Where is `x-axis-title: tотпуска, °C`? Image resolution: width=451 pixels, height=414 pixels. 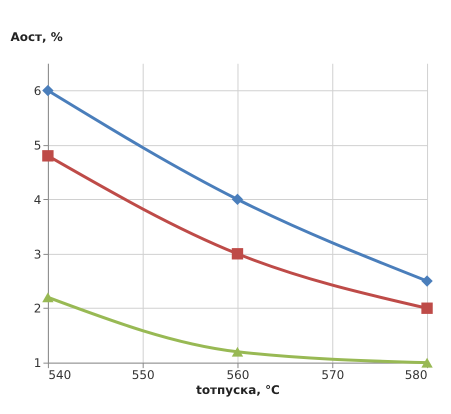
x-axis-title: tотпуска, °C is located at coordinates (238, 390).